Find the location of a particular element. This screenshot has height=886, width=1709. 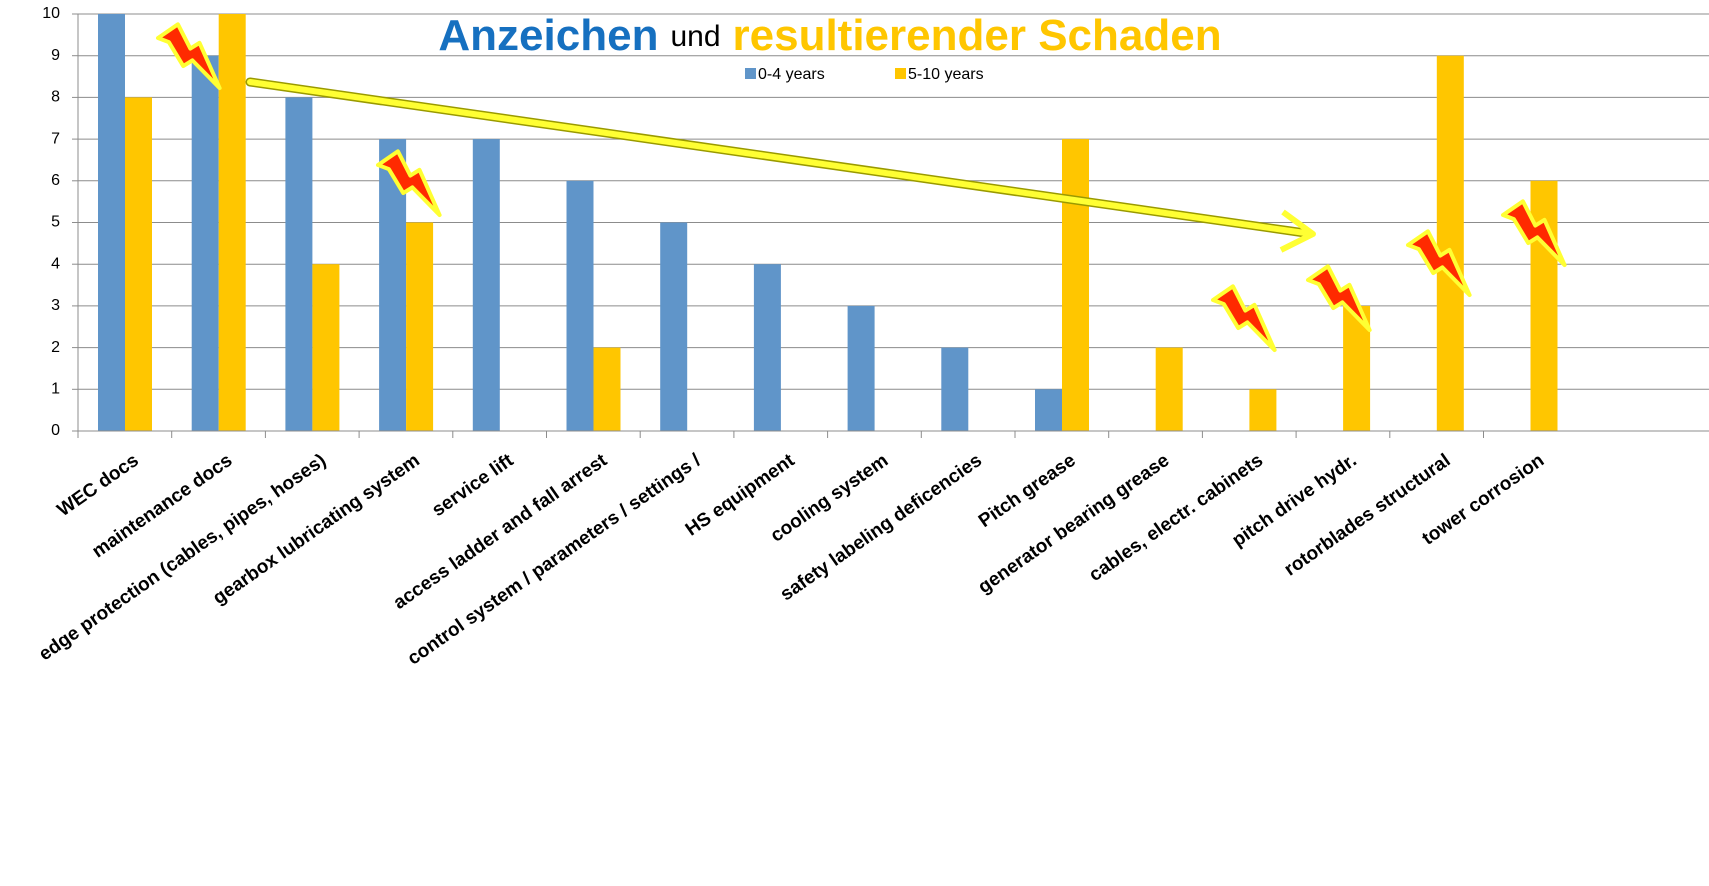

y-tick-label: 4 is located at coordinates (55, 263).